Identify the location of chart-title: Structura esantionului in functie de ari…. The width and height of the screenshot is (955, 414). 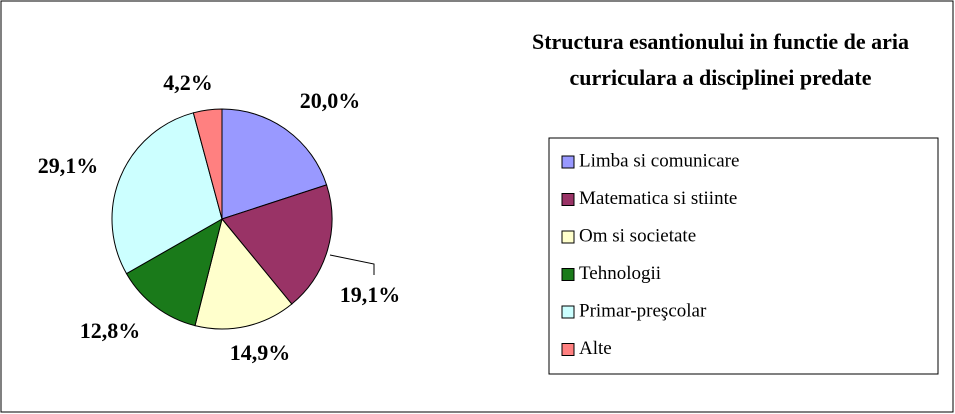
(720, 59).